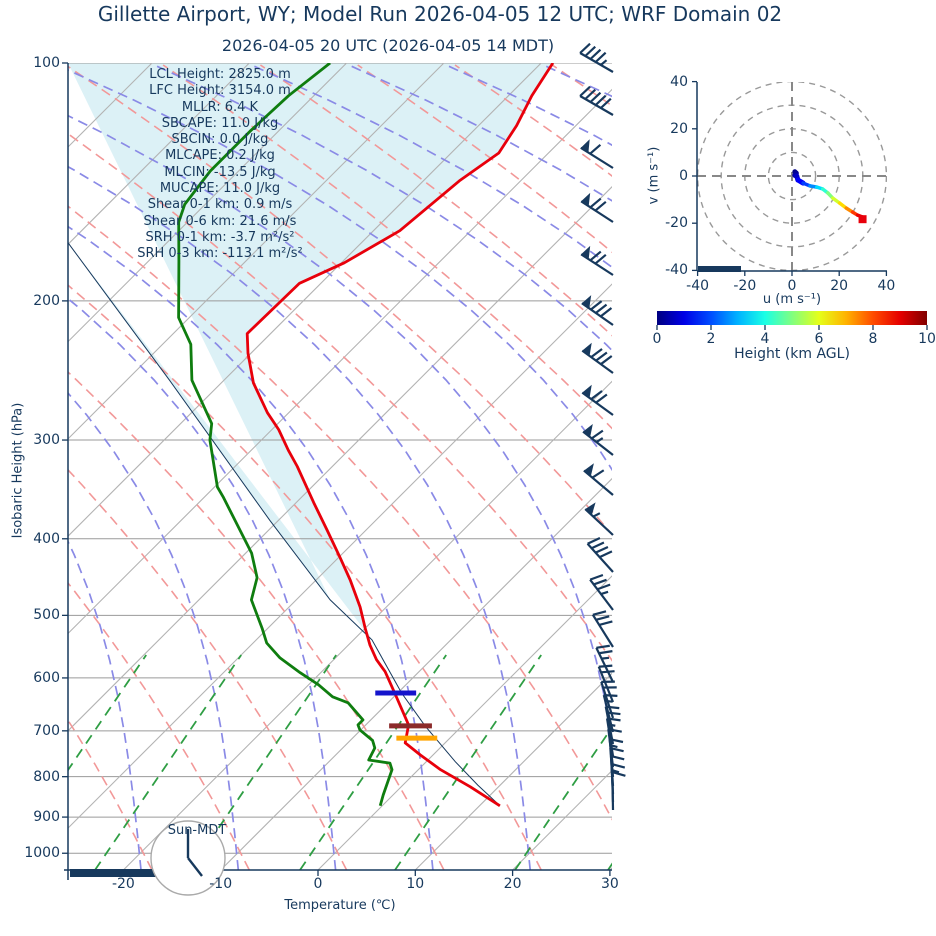  I want to click on pressure-tick-label: 1000, so click(42, 853).